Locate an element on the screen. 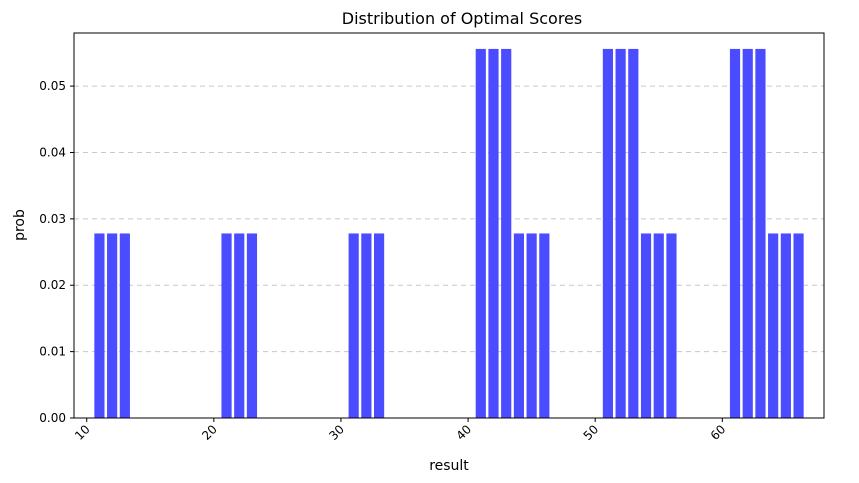 The image size is (859, 483). y-tick-label: 0.05 is located at coordinates (52, 86).